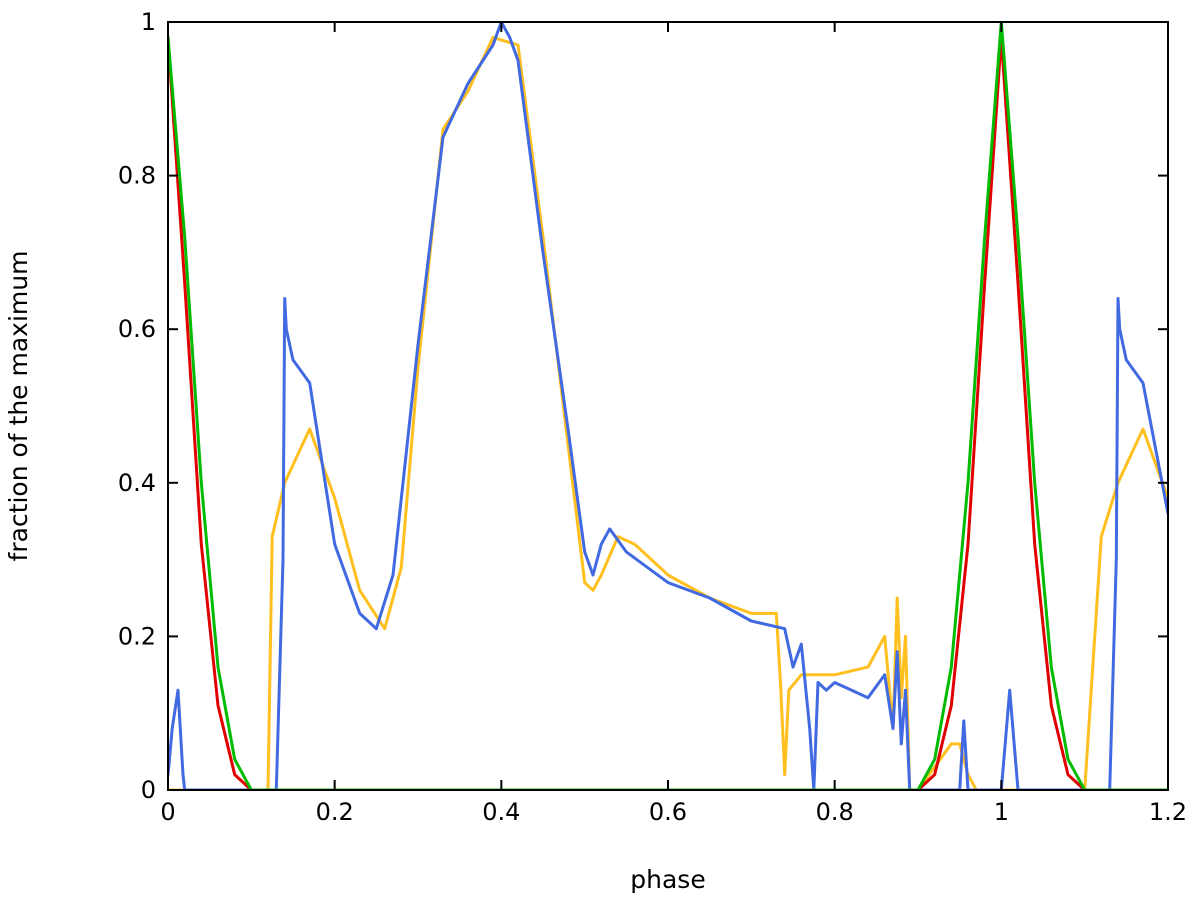 Image resolution: width=1200 pixels, height=907 pixels. I want to click on x-tick-label: 0.6, so click(668, 812).